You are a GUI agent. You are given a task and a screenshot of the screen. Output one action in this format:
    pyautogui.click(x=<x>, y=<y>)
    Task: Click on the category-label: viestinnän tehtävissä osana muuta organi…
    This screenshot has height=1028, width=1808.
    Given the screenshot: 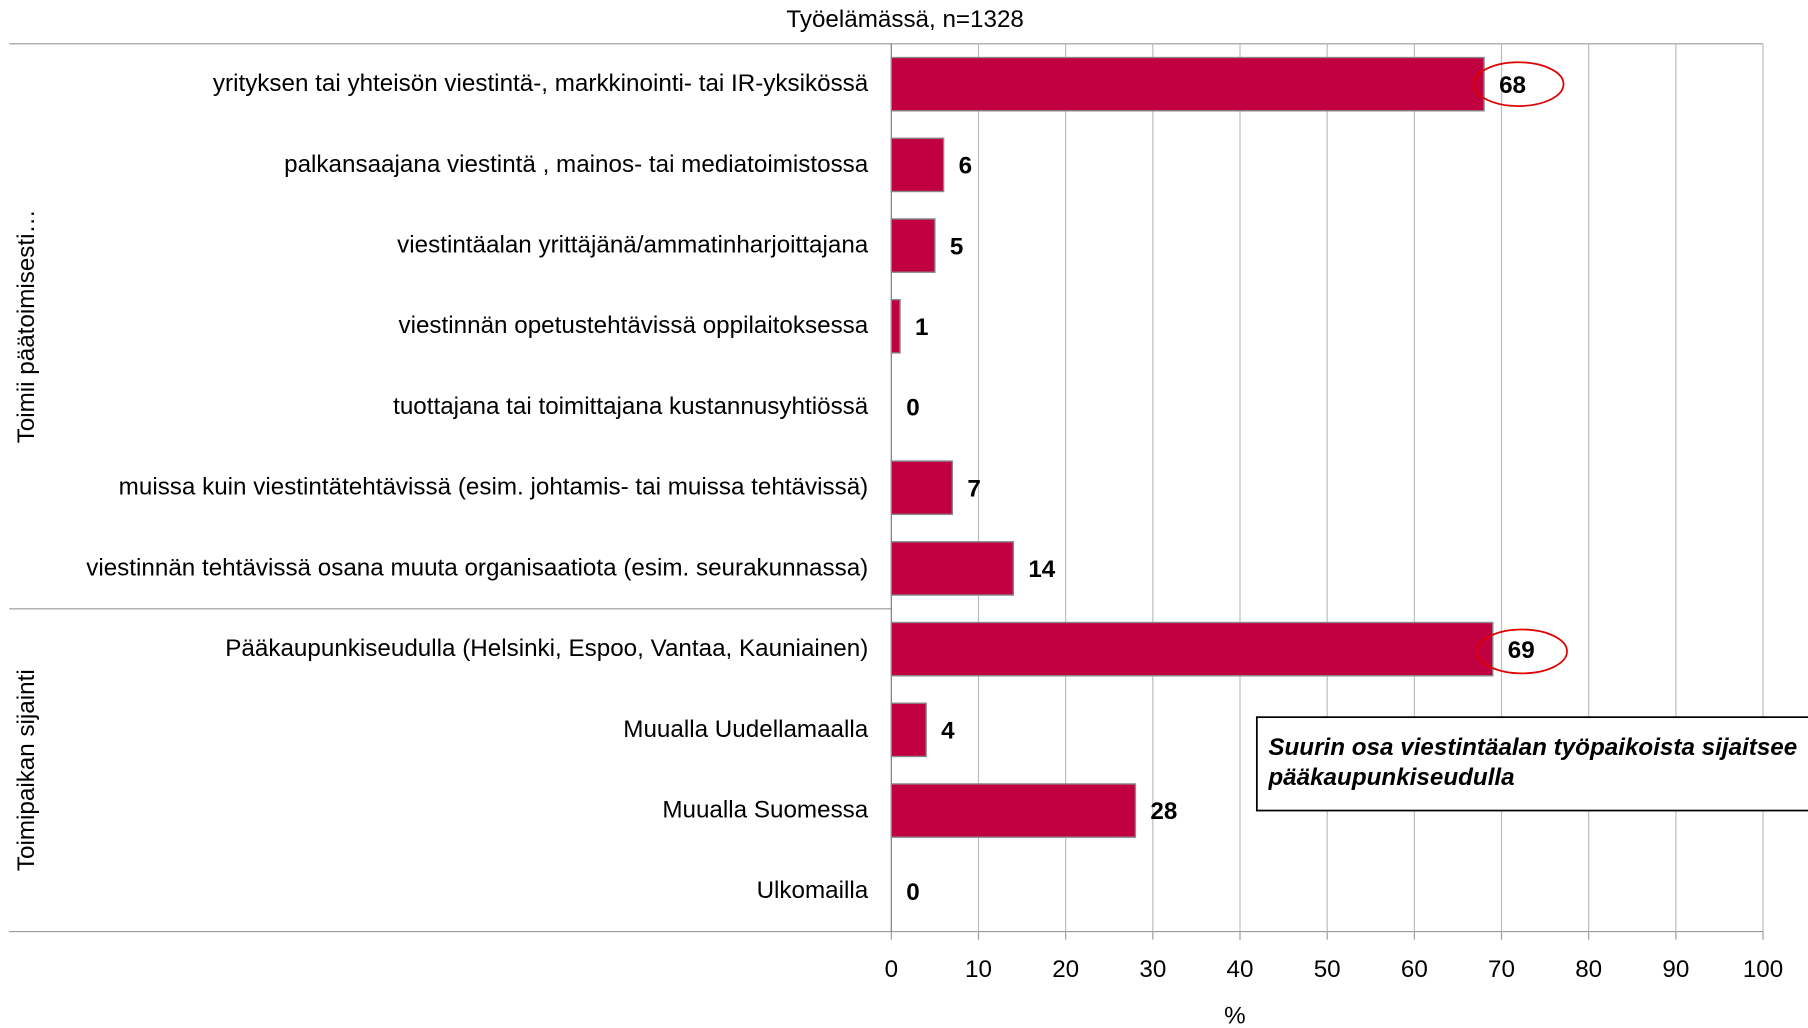 What is the action you would take?
    pyautogui.click(x=477, y=568)
    